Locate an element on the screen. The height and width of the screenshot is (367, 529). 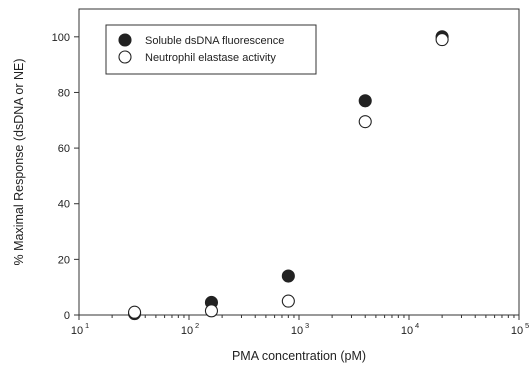
x-tick-exponent: 2 is located at coordinates (197, 325).